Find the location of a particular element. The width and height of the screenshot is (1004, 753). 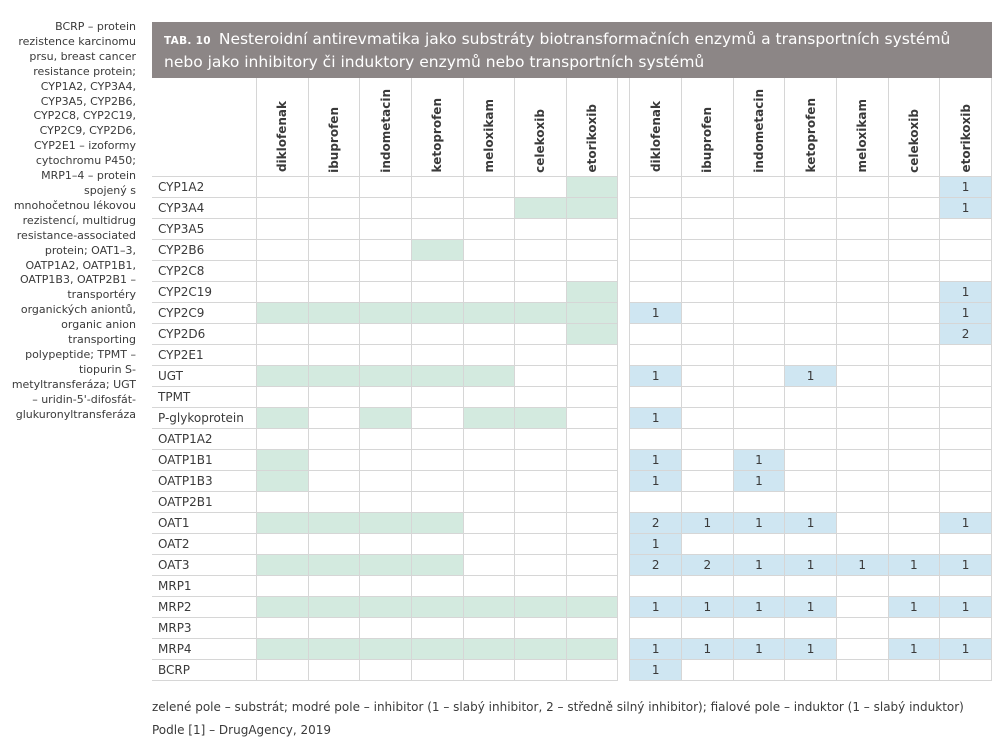

drug-name: diklofenak is located at coordinates (655, 137).